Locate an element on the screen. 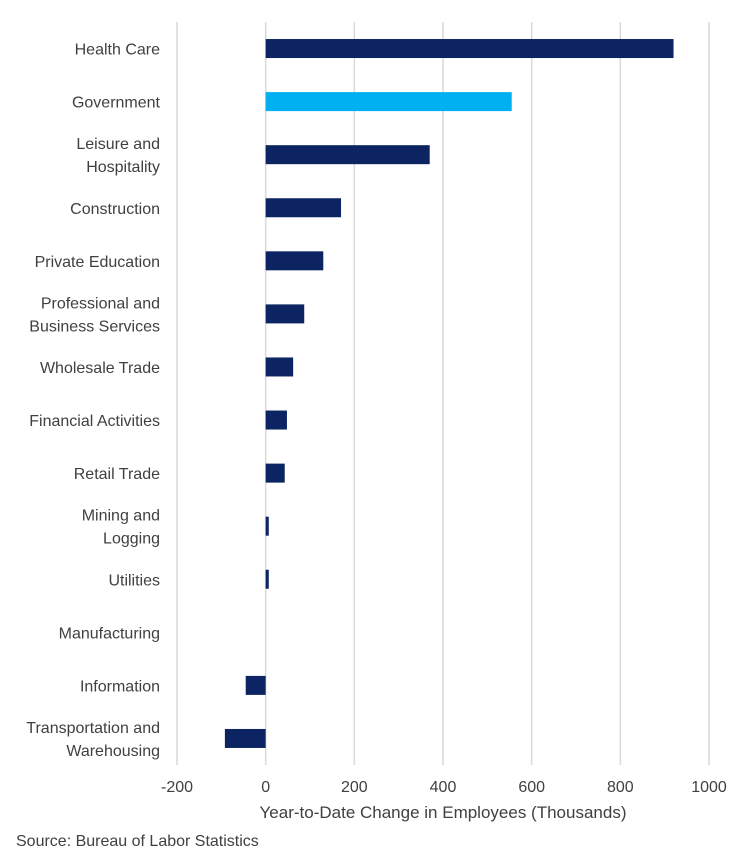 The height and width of the screenshot is (857, 750). category-label: Information is located at coordinates (120, 686).